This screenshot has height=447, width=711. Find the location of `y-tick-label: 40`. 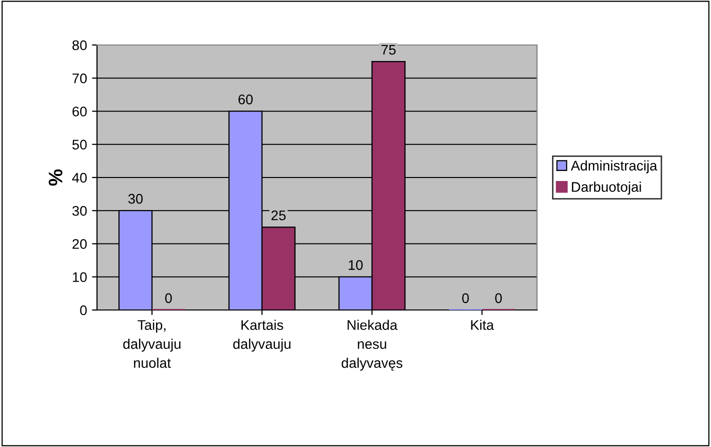

y-tick-label: 40 is located at coordinates (79, 177).